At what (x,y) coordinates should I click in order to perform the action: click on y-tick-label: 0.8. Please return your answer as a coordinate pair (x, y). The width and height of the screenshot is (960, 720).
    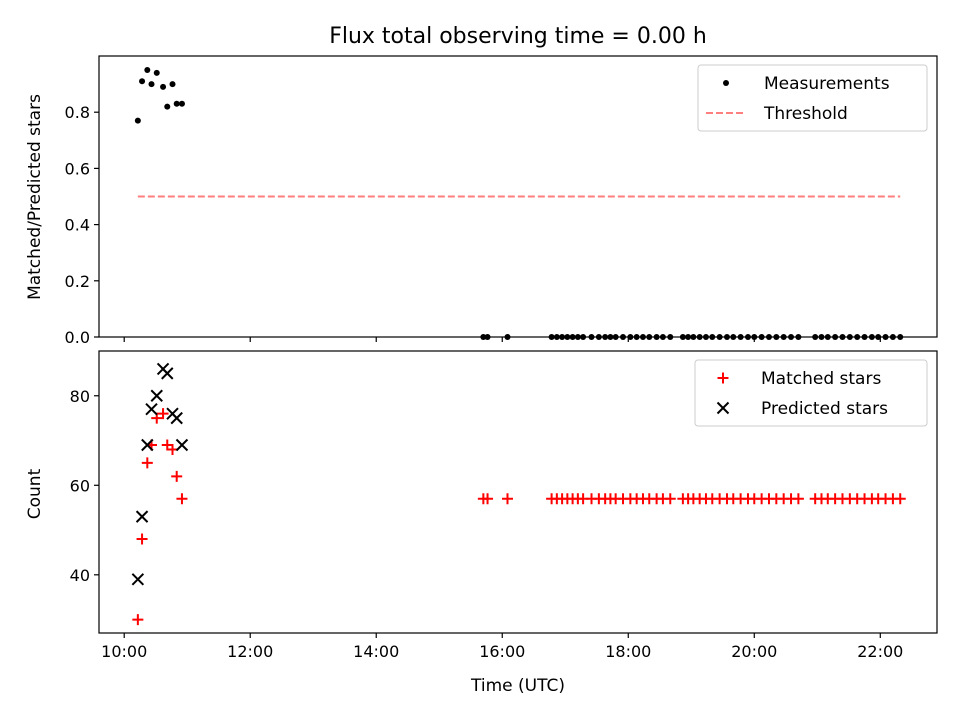
    Looking at the image, I should click on (77, 112).